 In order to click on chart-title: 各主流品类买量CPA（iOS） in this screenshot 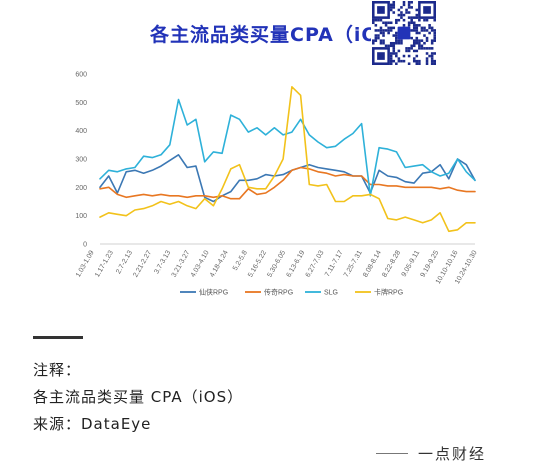, I will do `click(282, 35)`.